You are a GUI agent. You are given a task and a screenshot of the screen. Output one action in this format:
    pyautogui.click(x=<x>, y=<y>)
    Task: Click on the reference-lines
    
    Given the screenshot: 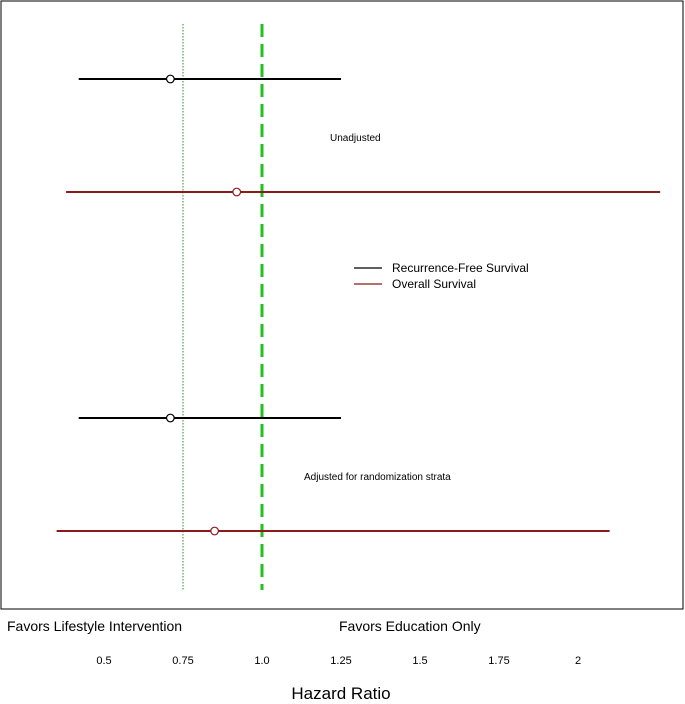 What is the action you would take?
    pyautogui.click(x=223, y=307)
    